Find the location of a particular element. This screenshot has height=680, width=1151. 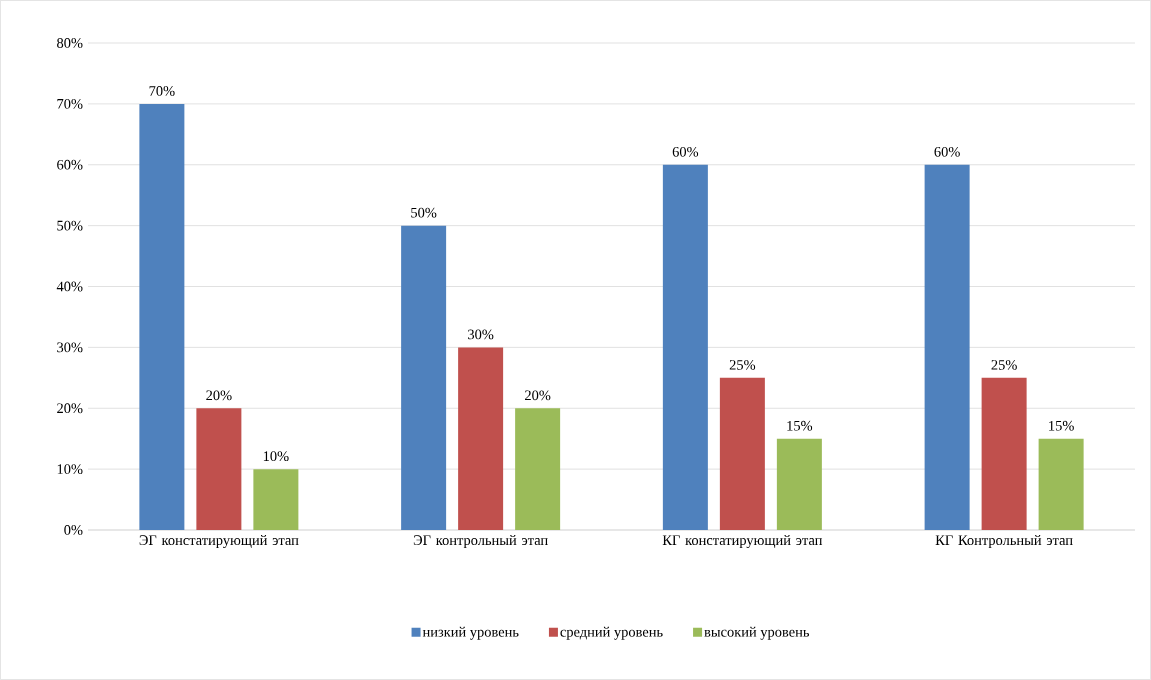

x-tick-label: ЭГ констатирующий этап is located at coordinates (219, 542).